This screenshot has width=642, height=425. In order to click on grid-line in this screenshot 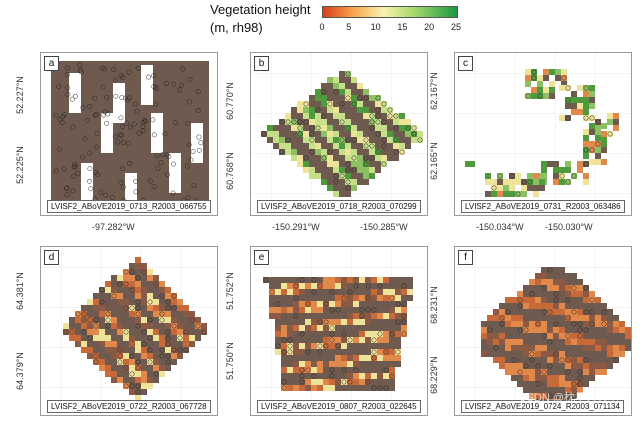, I will do `click(475, 134)`.